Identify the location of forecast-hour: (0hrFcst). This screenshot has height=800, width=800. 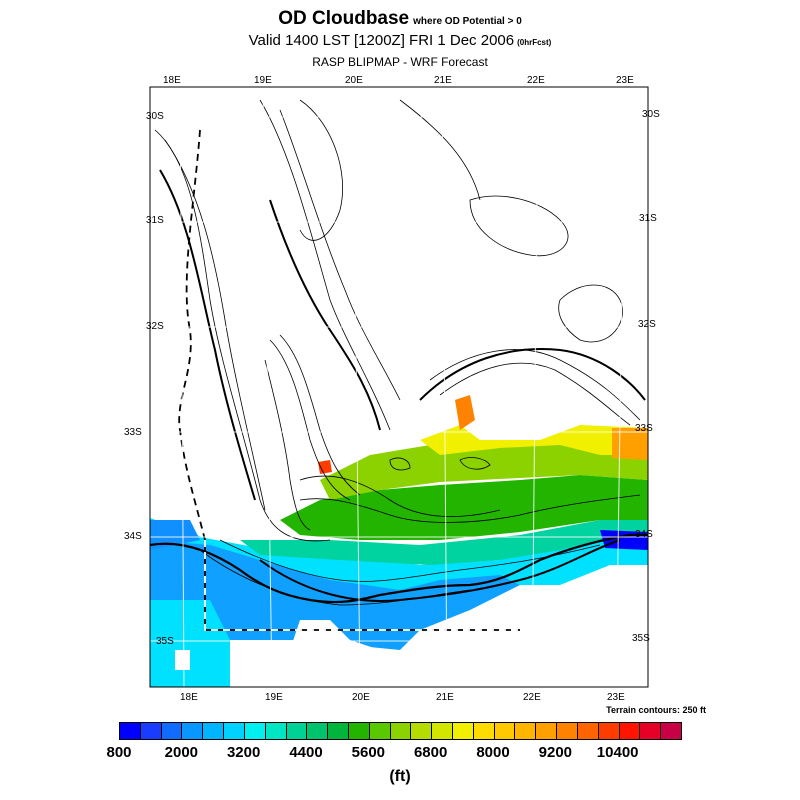
(534, 42).